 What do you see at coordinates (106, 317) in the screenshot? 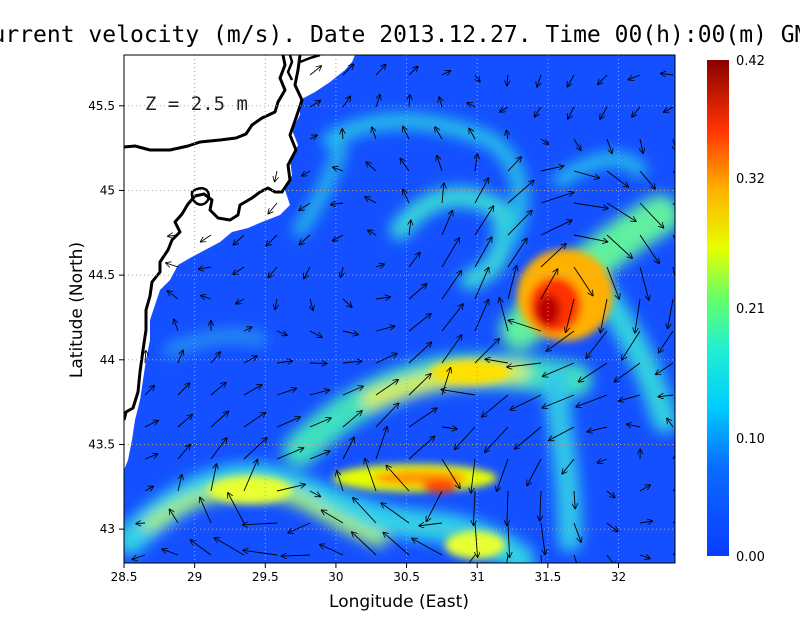
I see `y-ticks: 43 43.5 44 44.5 45 45.5` at bounding box center [106, 317].